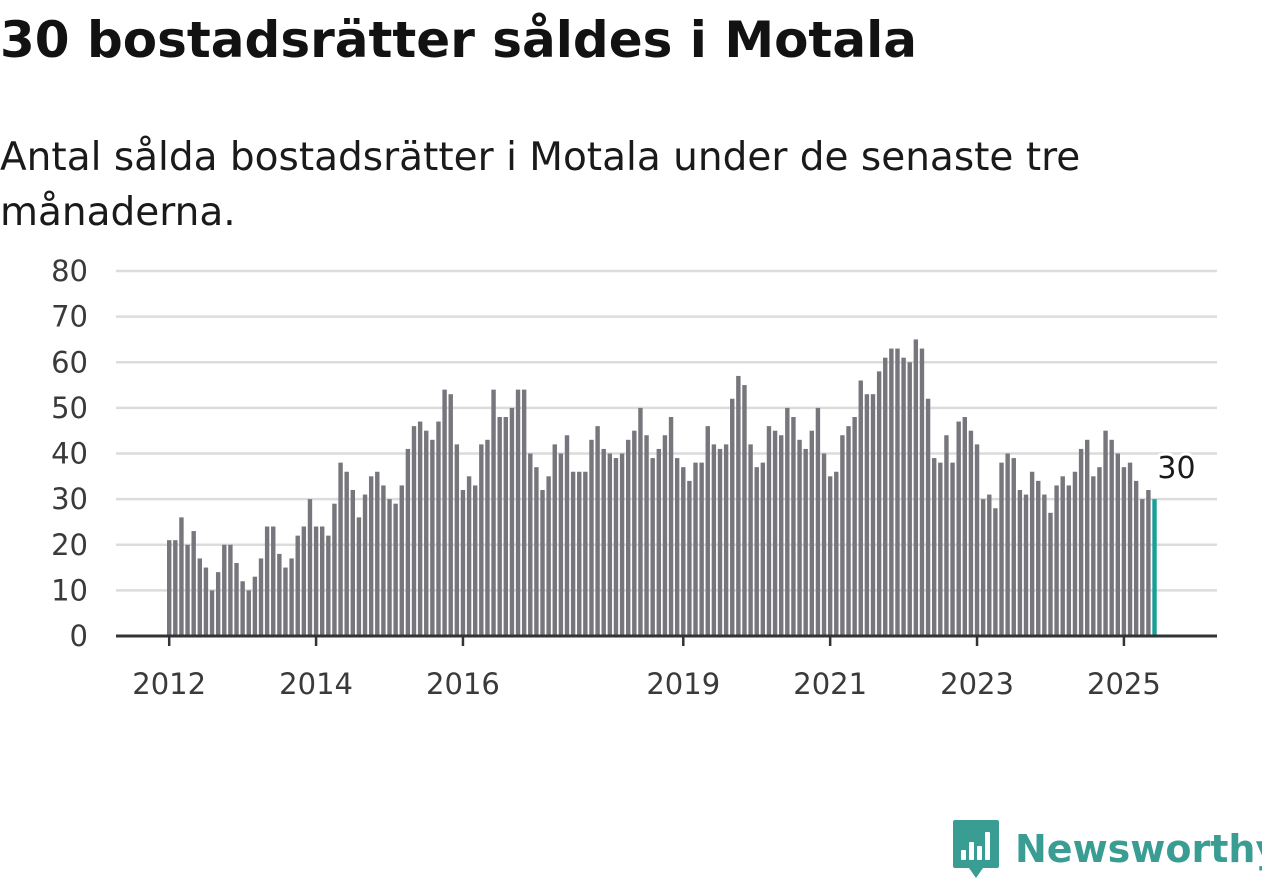  I want to click on bar-highlight, so click(1154, 568).